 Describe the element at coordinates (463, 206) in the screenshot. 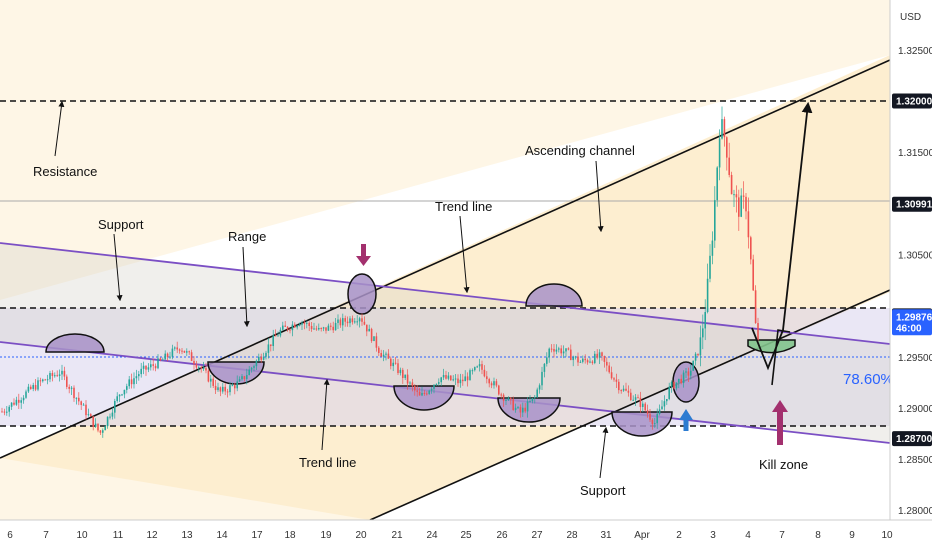

I see `label-trend-line-top: Trend line` at that location.